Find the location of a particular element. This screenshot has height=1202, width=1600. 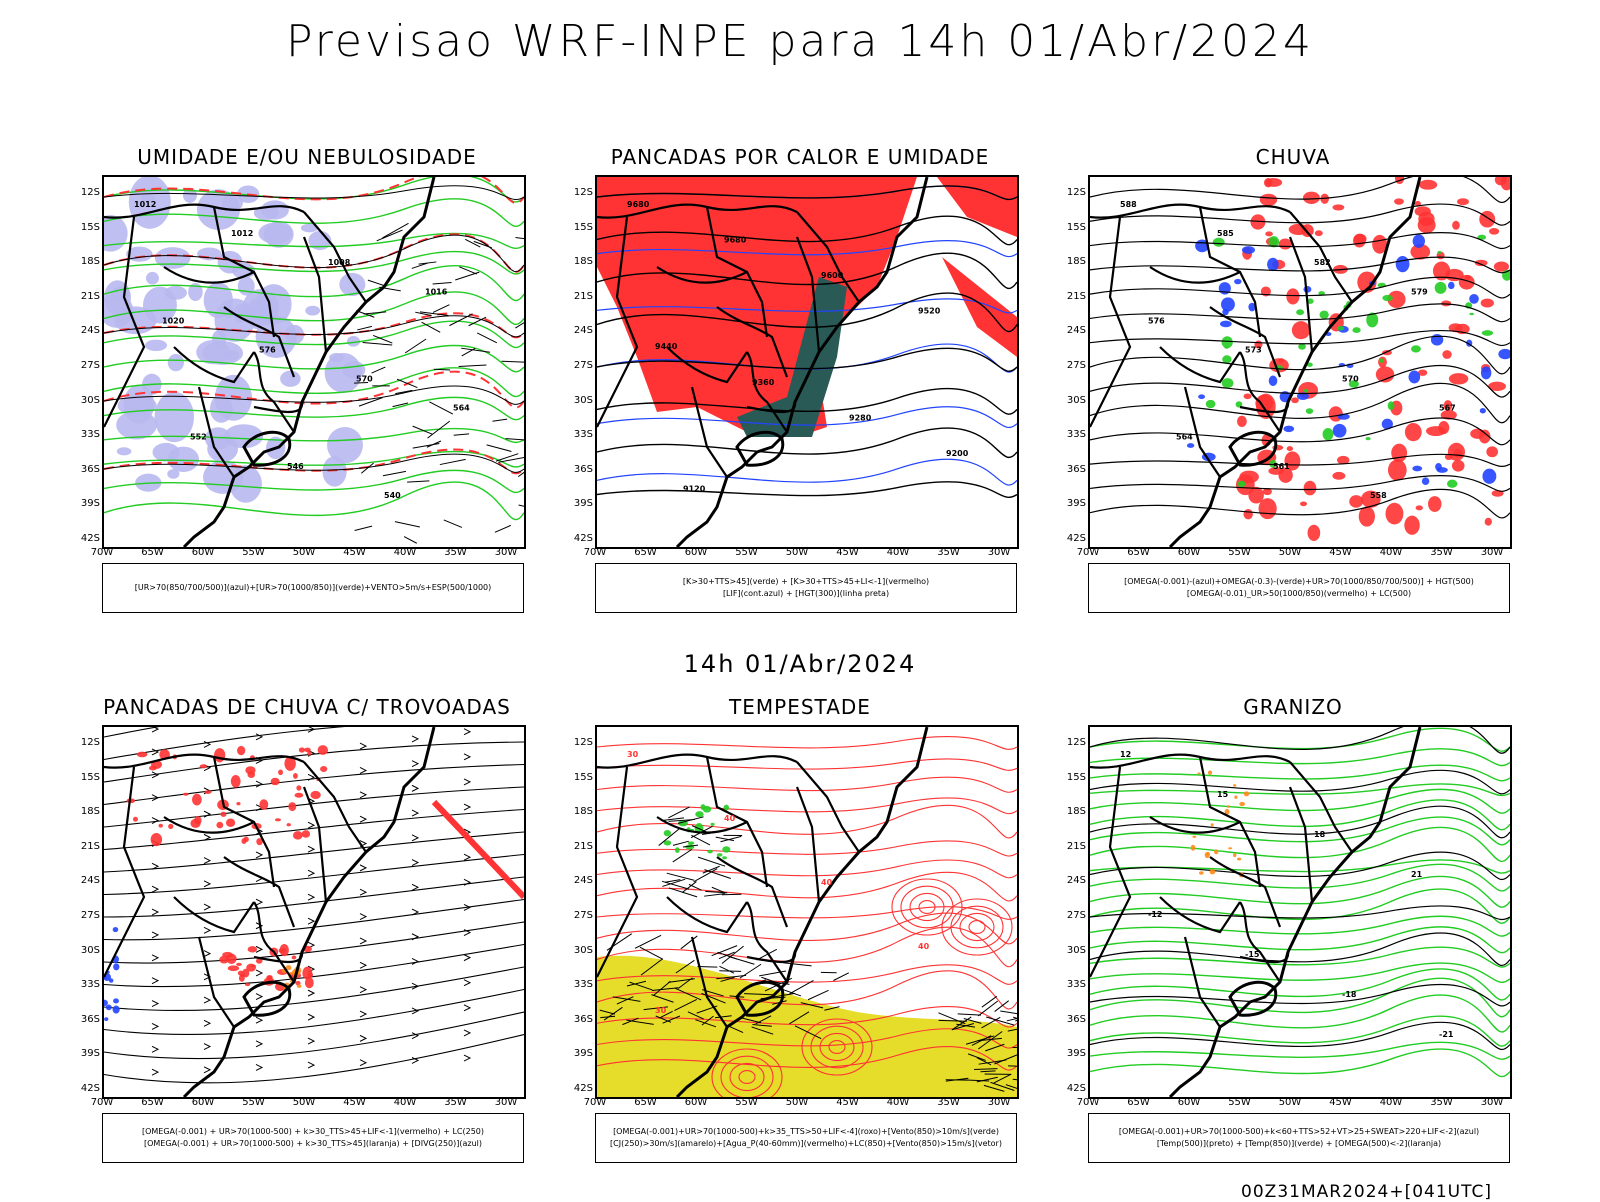

longitude-label: 35W is located at coordinates (1442, 552).